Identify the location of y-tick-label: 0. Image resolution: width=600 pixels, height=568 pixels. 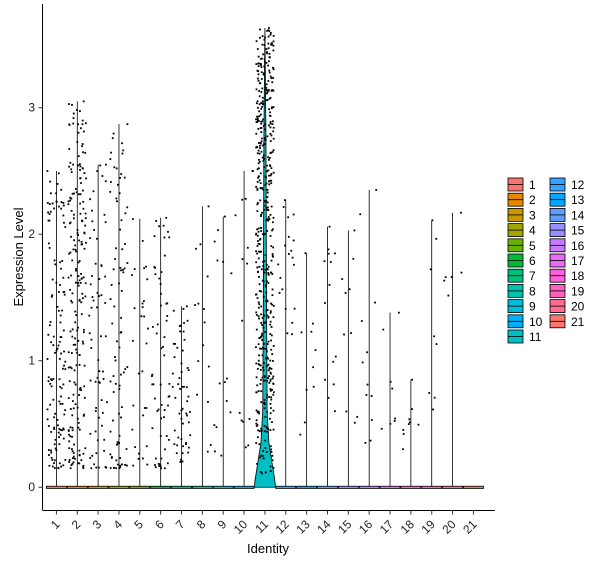
(31, 487).